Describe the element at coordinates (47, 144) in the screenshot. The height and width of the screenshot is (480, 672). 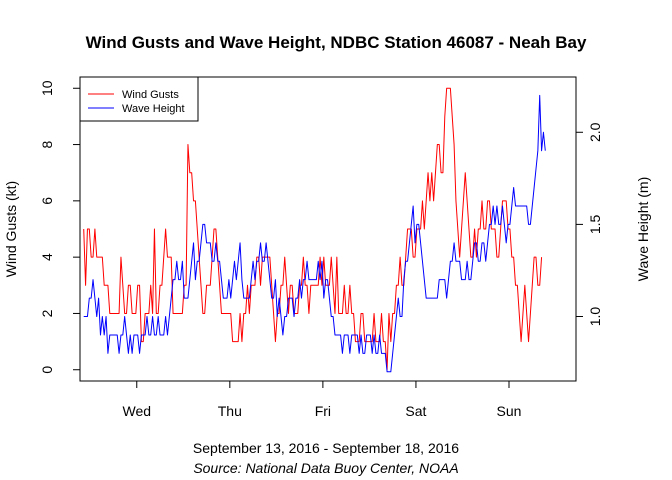
I see `y-left-tick-label: 8` at that location.